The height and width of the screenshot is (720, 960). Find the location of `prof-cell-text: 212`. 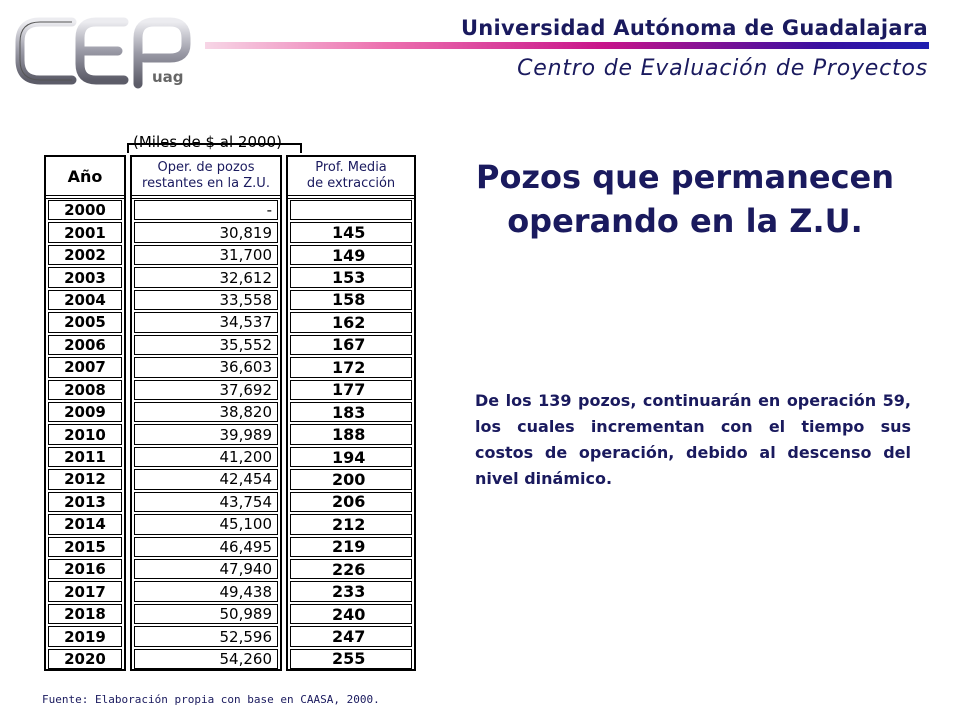

prof-cell-text: 212 is located at coordinates (349, 524).